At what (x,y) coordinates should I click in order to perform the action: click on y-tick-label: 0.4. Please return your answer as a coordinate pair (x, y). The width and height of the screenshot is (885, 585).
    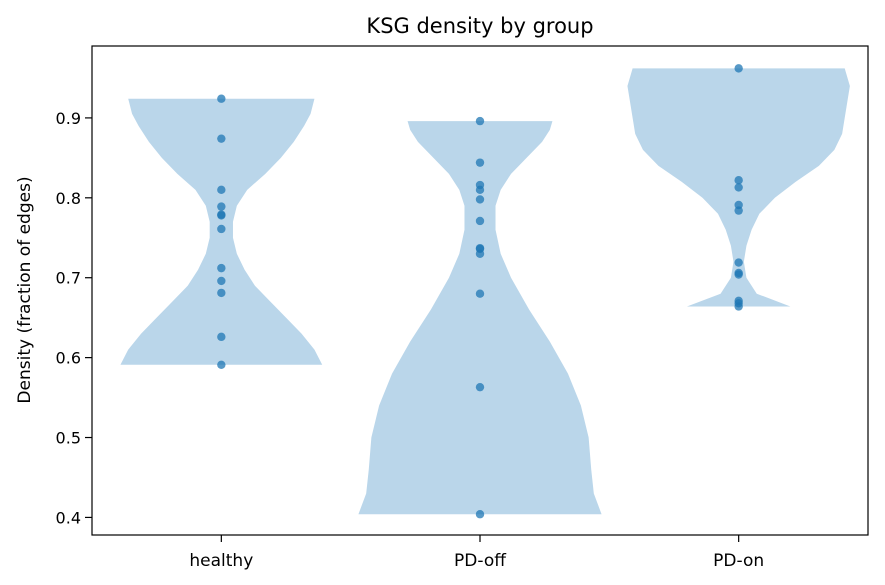
    Looking at the image, I should click on (68, 517).